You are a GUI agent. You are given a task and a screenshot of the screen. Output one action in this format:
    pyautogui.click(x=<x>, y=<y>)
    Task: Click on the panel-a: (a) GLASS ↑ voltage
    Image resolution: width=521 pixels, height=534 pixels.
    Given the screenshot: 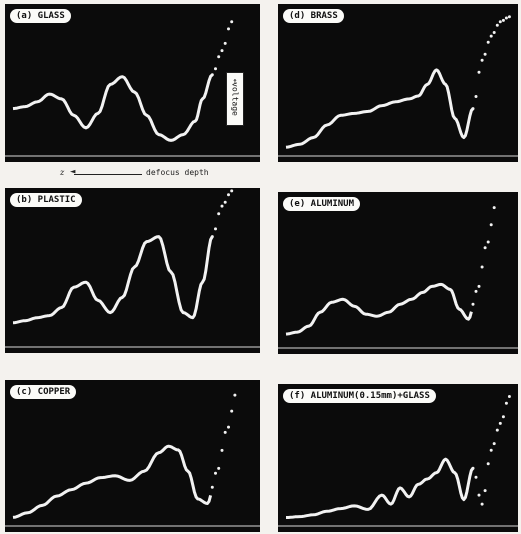 What is the action you would take?
    pyautogui.click(x=132, y=83)
    